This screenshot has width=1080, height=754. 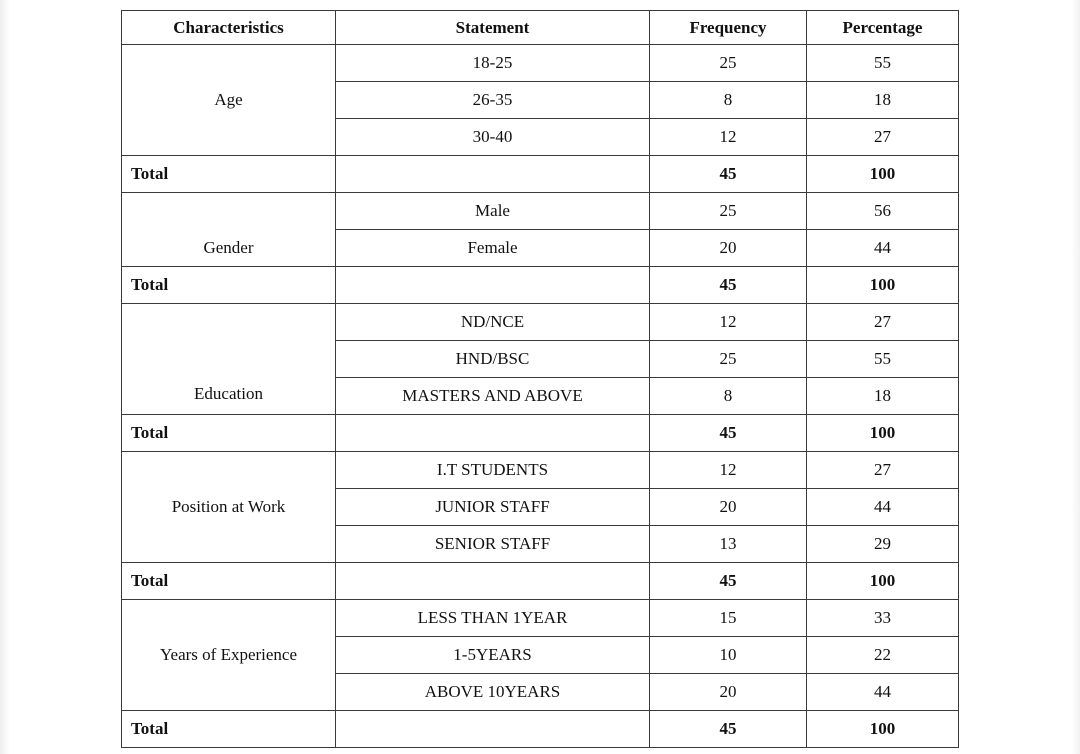 I want to click on statement-cell: Female, so click(x=492, y=248).